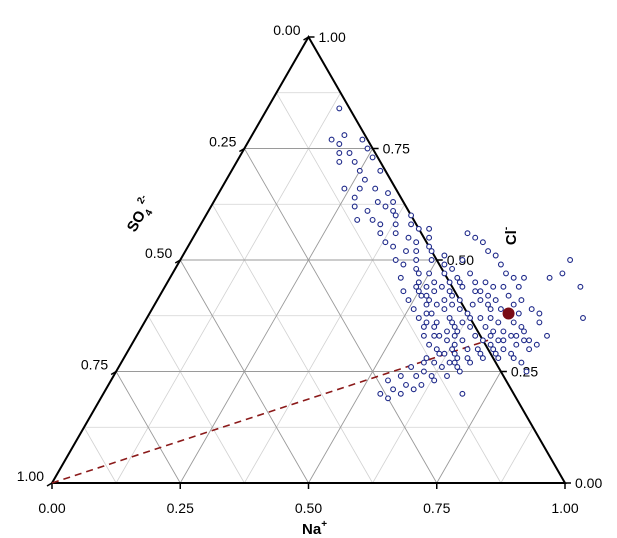 This screenshot has width=617, height=538. What do you see at coordinates (332, 37) in the screenshot?
I see `cl-tick-label: 1.00` at bounding box center [332, 37].